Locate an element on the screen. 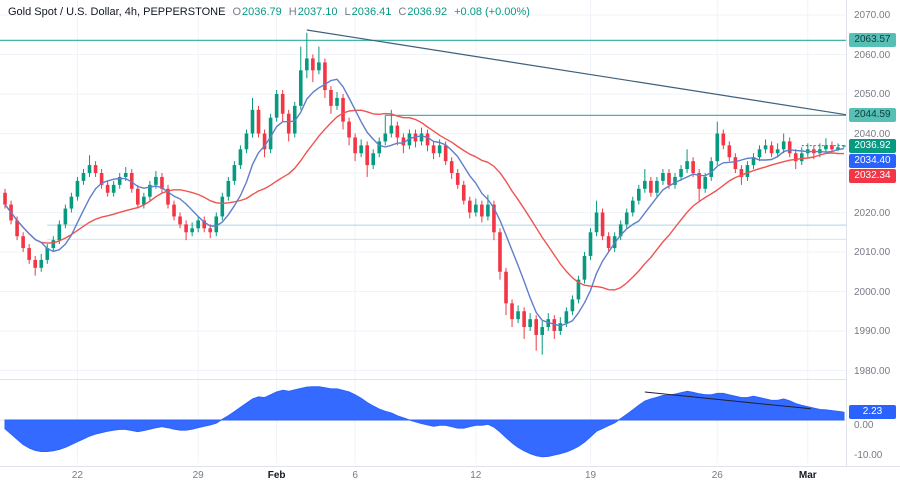 The height and width of the screenshot is (485, 900). ohlc-high: H 2037.10 is located at coordinates (313, 12).